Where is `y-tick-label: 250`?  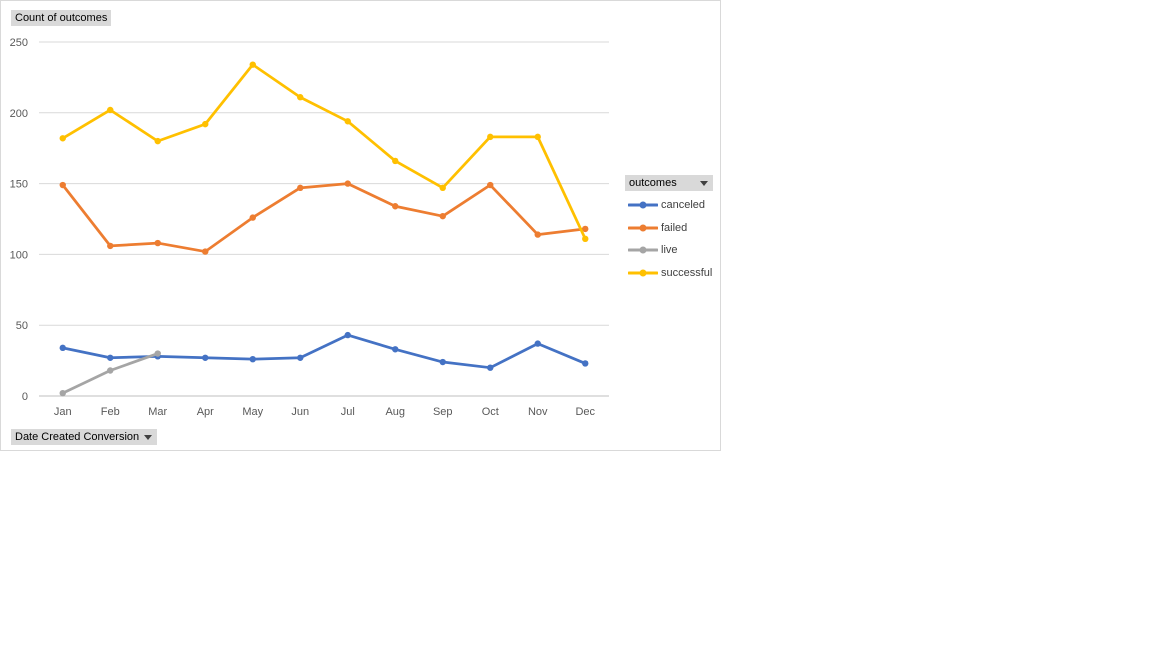
y-tick-label: 250 is located at coordinates (19, 43).